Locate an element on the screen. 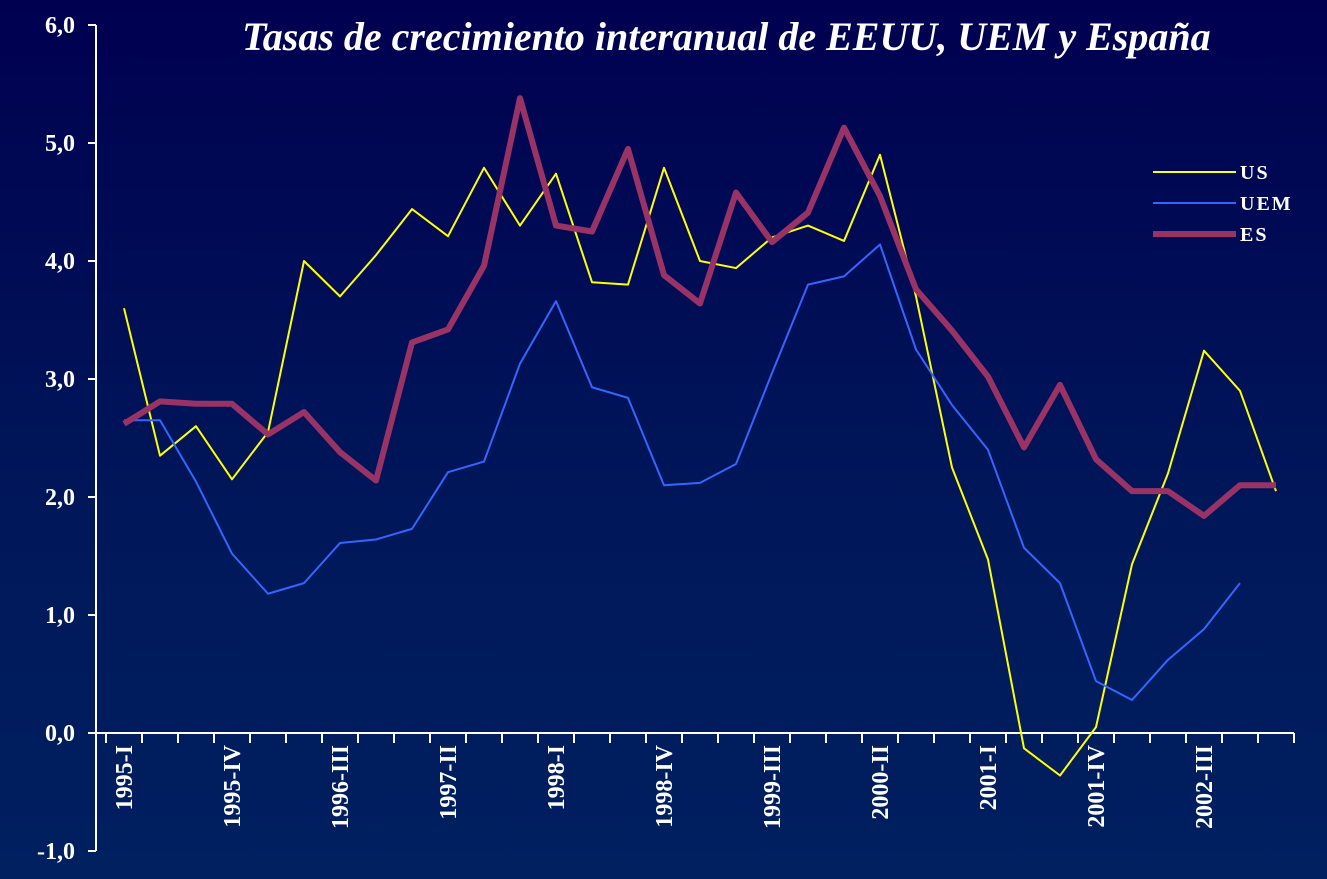 The height and width of the screenshot is (879, 1327). x-tick-label: 2000-II is located at coordinates (881, 782).